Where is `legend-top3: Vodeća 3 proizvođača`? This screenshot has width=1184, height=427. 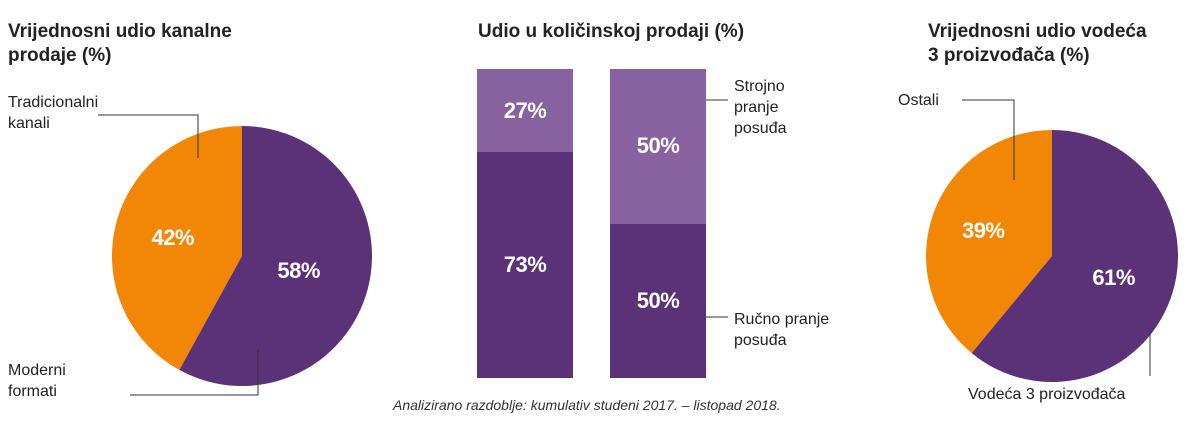
legend-top3: Vodeća 3 proizvođača is located at coordinates (1047, 394).